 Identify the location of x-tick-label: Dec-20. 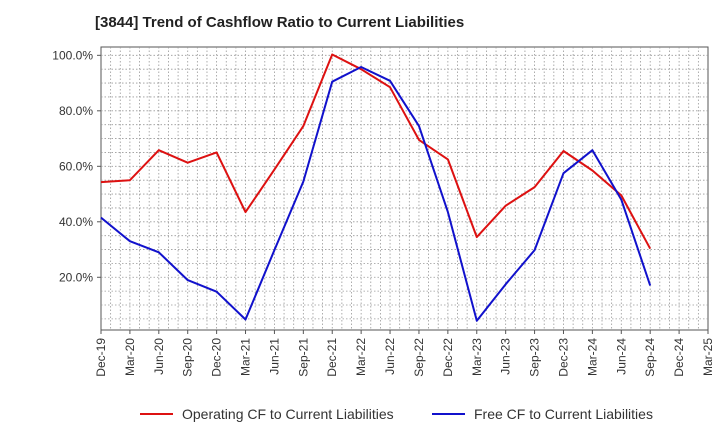
(217, 357).